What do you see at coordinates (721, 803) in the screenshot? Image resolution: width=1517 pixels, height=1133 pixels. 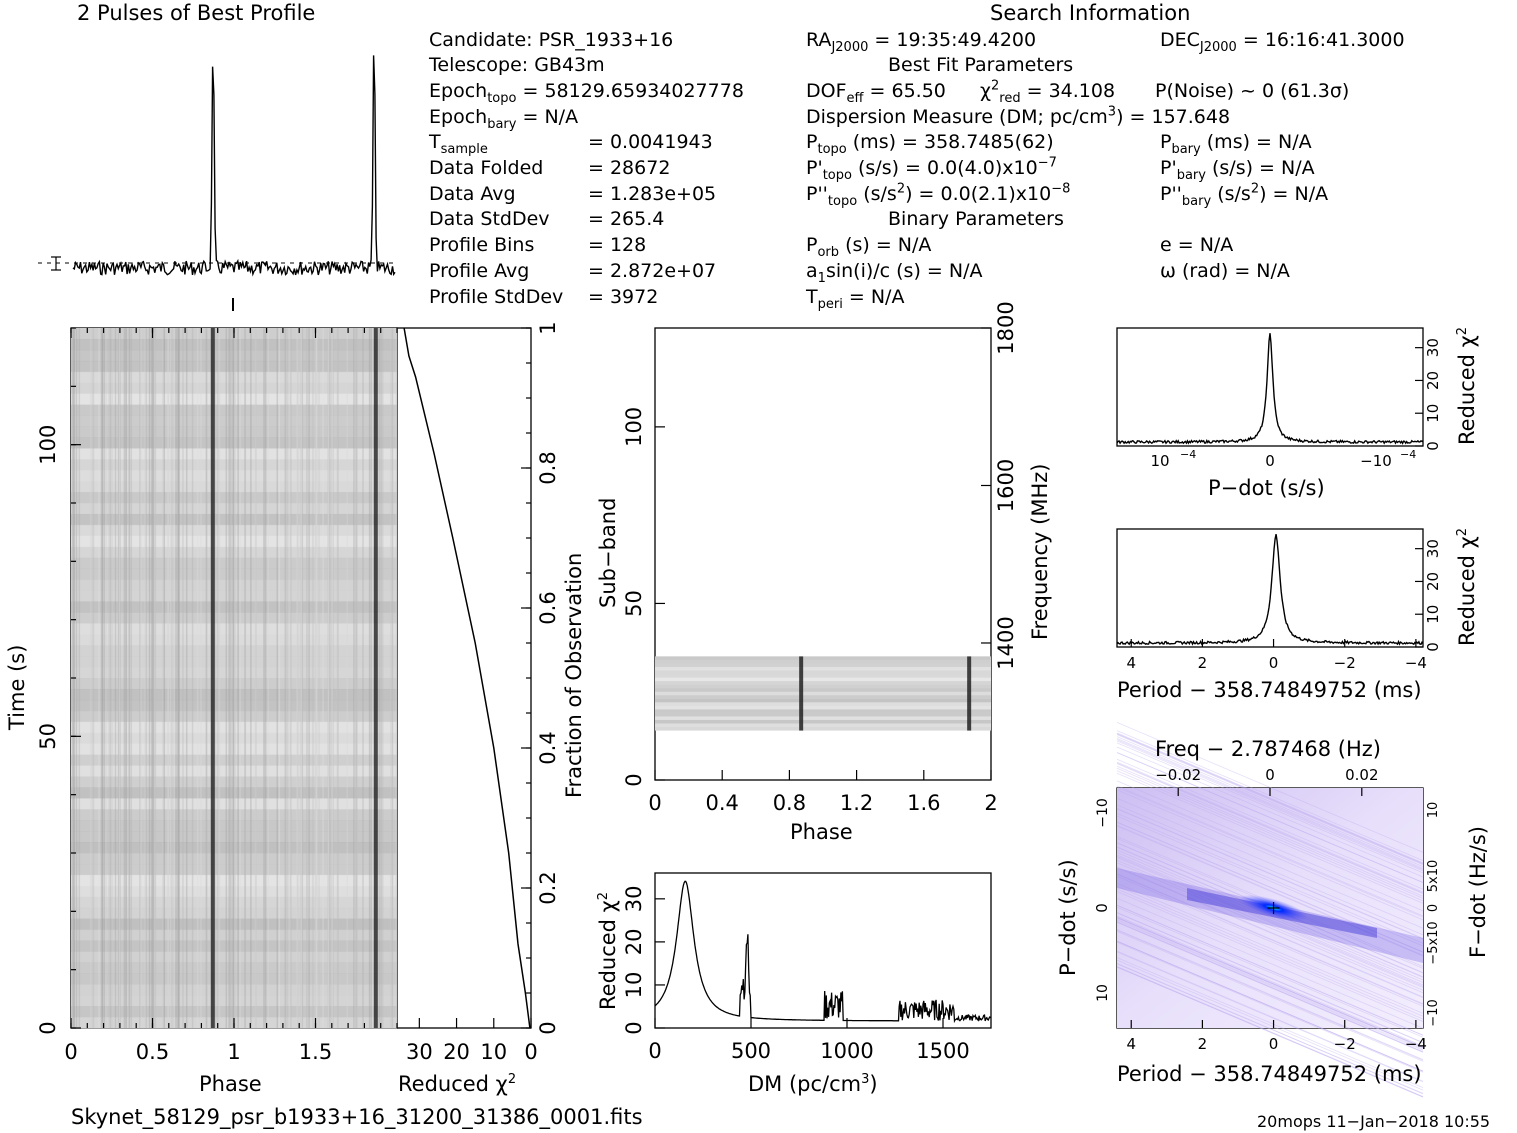 I see `subband-xtick-label: 0.4` at bounding box center [721, 803].